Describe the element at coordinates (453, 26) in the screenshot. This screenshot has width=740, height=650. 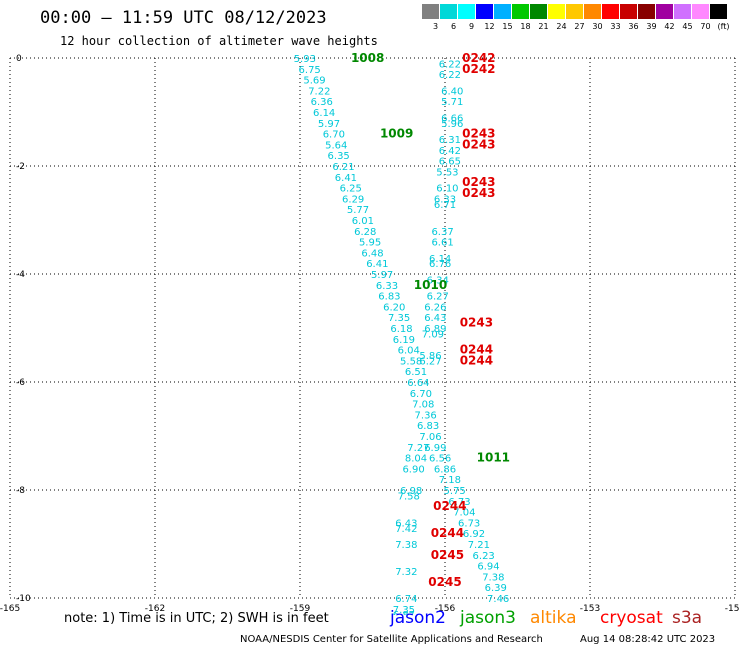
I see `color-scale-label: 6` at that location.